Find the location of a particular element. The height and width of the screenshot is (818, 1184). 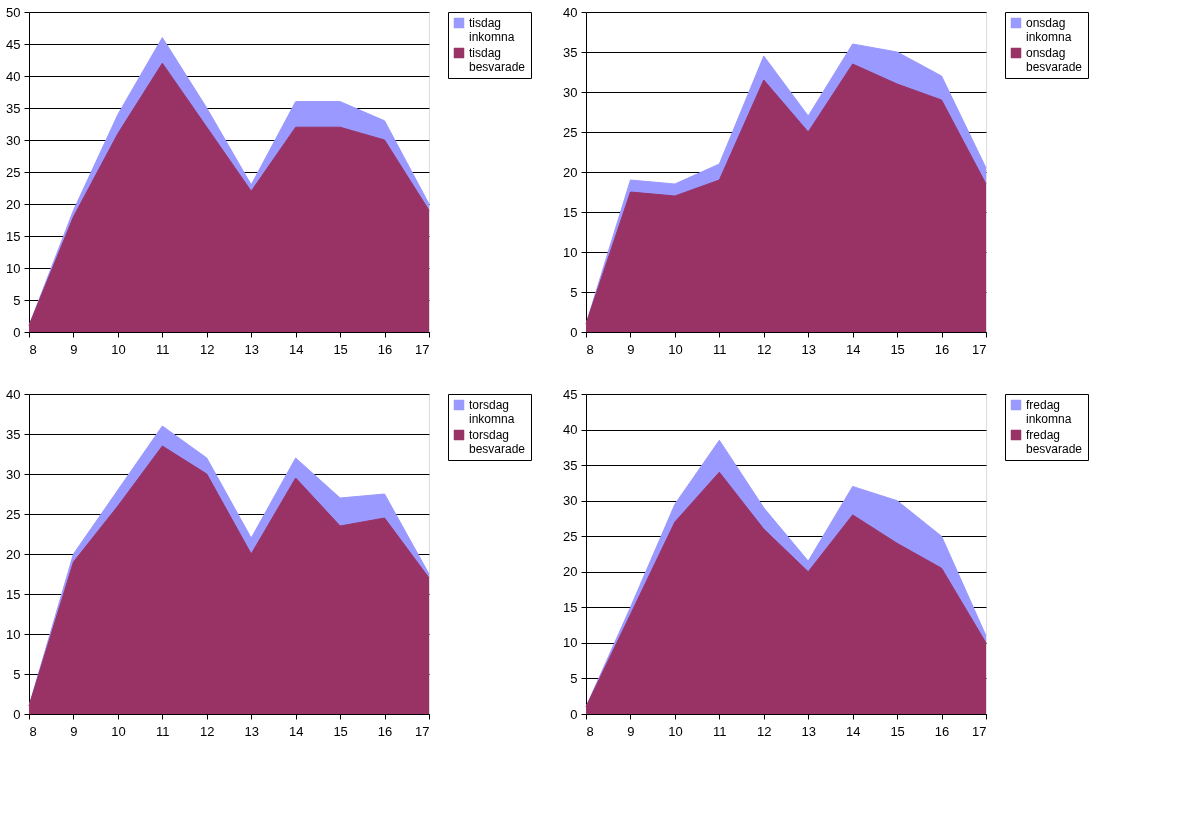

legend-label: torsdag besvarade is located at coordinates (497, 442).